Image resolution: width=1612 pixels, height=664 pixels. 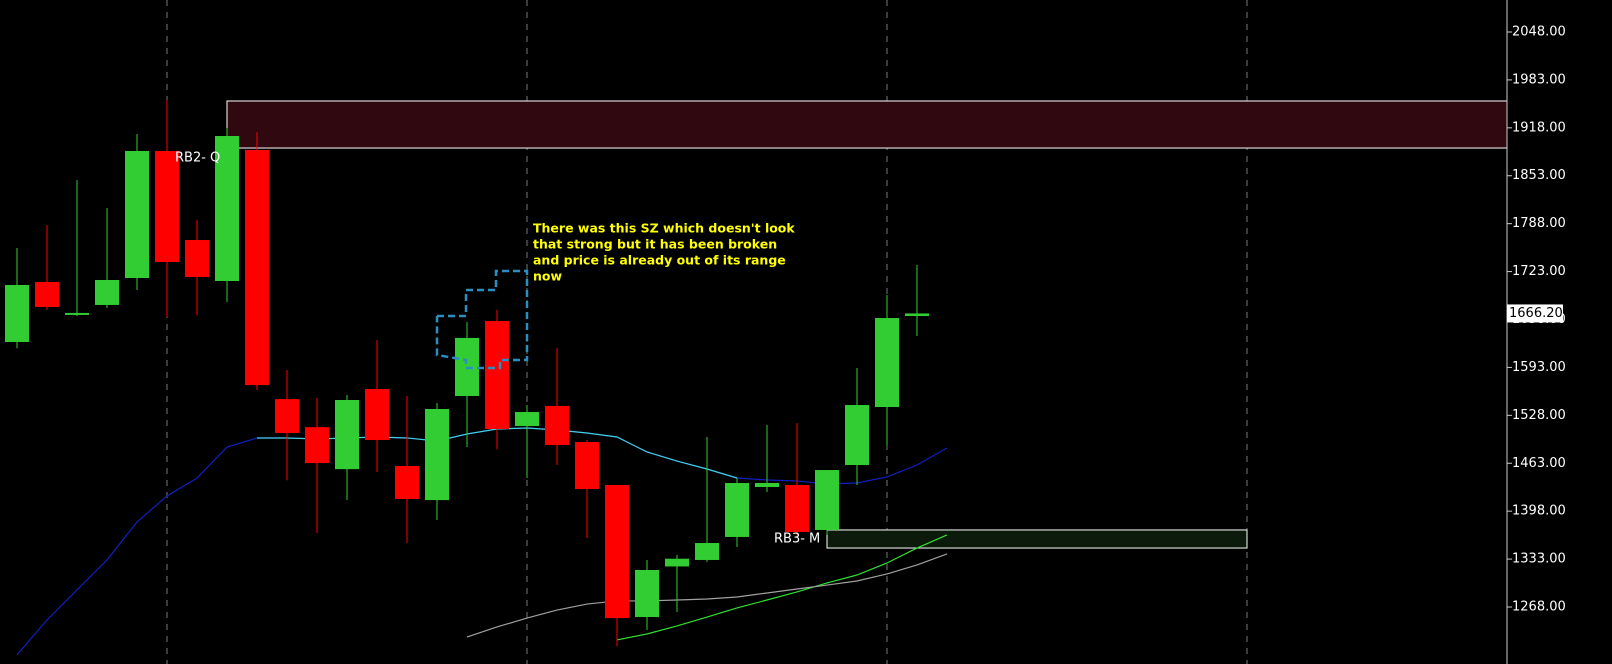 What do you see at coordinates (655, 244) in the screenshot?
I see `annotation-text: that strong but it has been broken` at bounding box center [655, 244].